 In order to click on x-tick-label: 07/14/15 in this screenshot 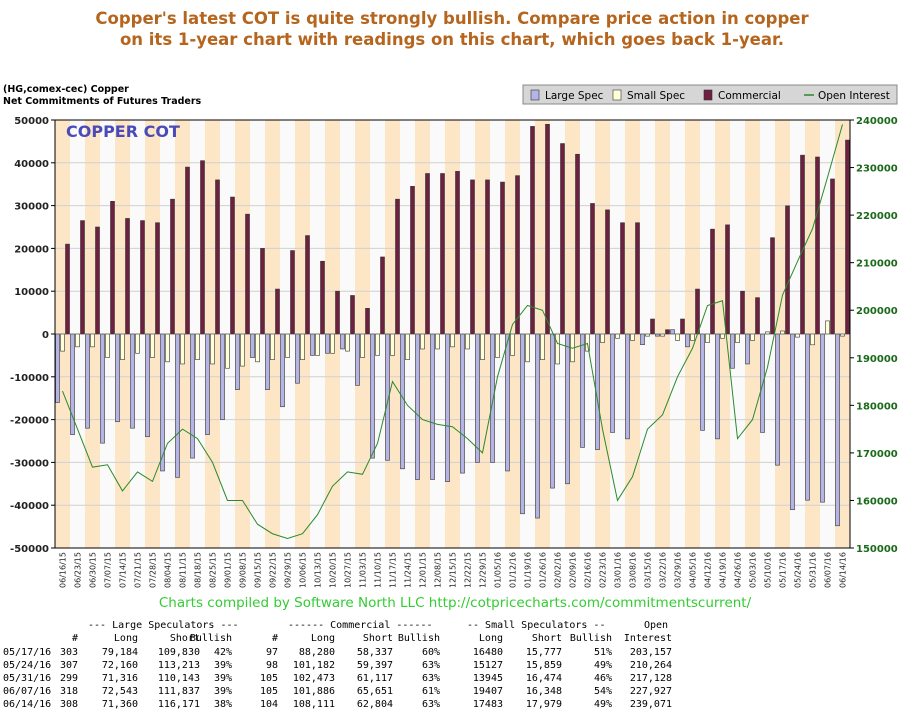, I will do `click(123, 570)`.